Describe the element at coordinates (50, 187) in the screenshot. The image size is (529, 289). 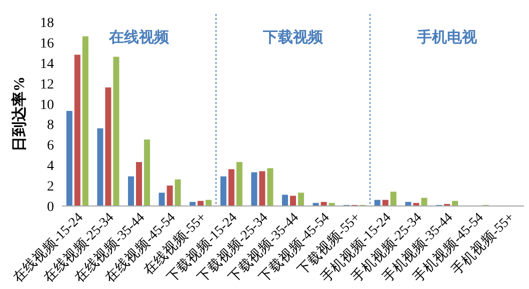
I see `y-tick-label: 2` at that location.